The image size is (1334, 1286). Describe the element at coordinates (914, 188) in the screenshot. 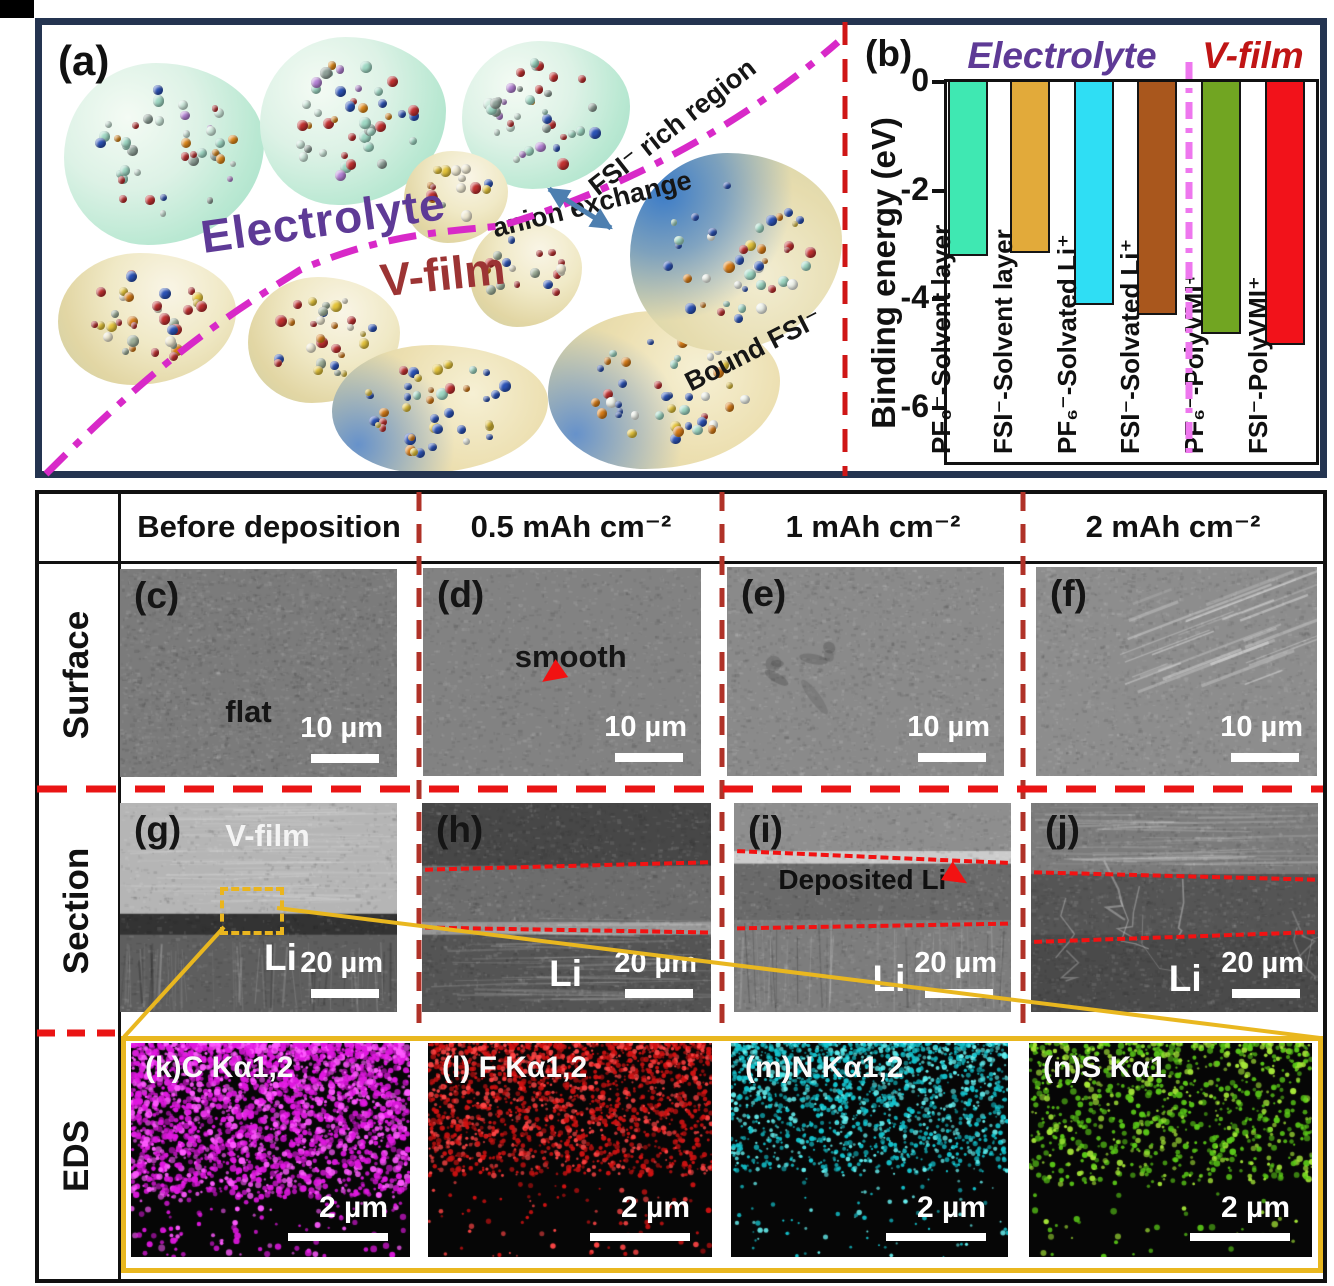

I see `y-tick-label: -2` at that location.